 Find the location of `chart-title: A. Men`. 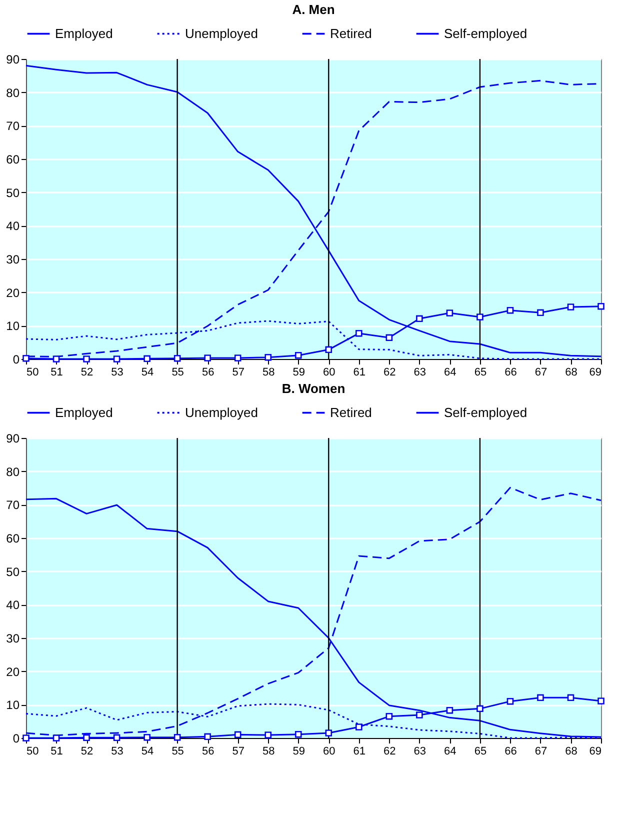

chart-title: A. Men is located at coordinates (313, 9).